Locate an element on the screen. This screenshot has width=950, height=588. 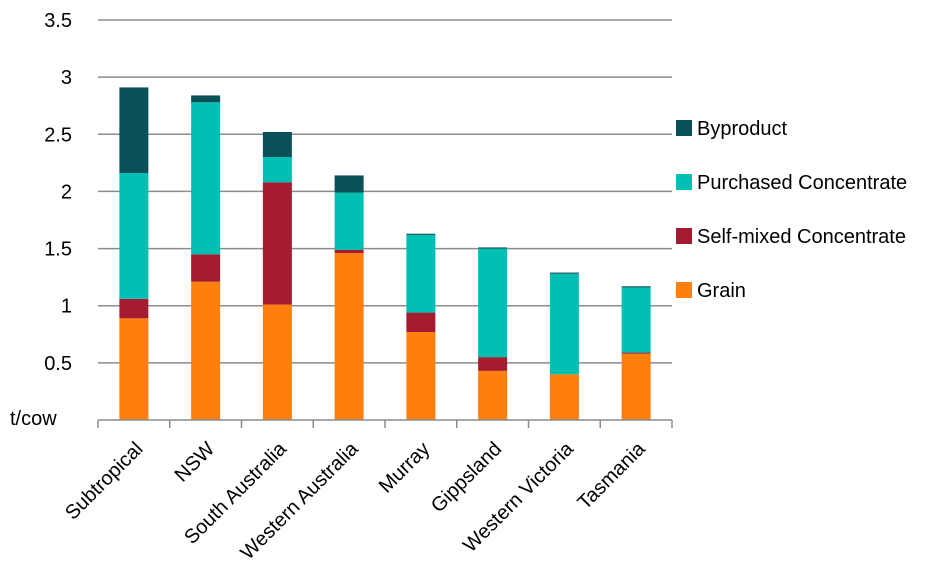
y-tick-label: 0.5 is located at coordinates (58, 364).